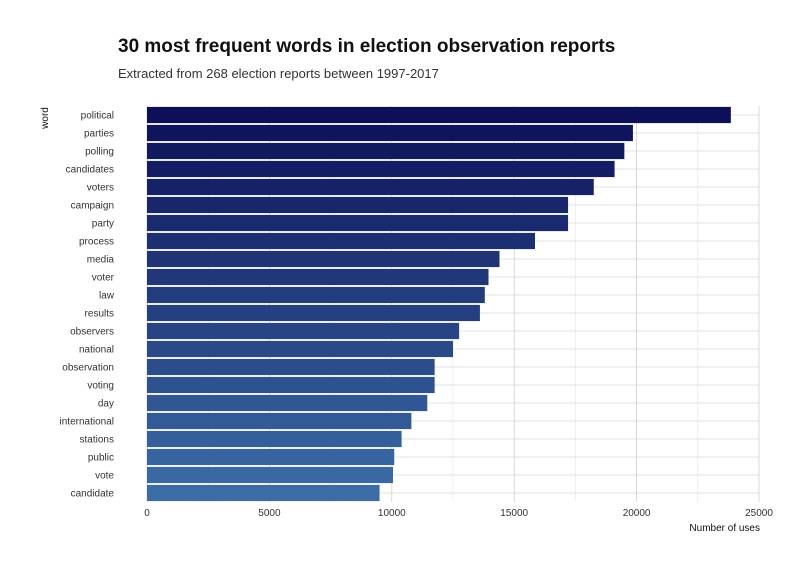  Describe the element at coordinates (92, 332) in the screenshot. I see `y-tick-label: observers` at that location.